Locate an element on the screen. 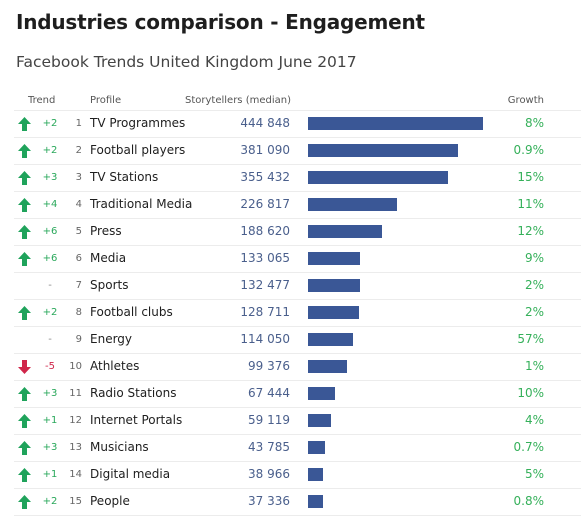 The width and height of the screenshot is (581, 516). storytellers-value: 99 376 is located at coordinates (269, 366).